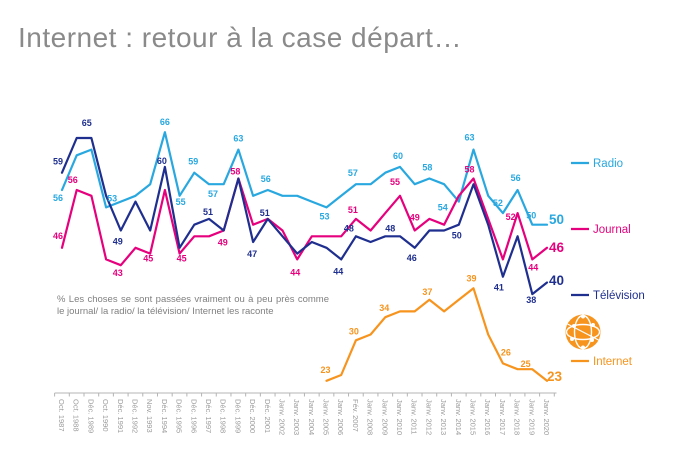  I want to click on journal-line, so click(304, 222).